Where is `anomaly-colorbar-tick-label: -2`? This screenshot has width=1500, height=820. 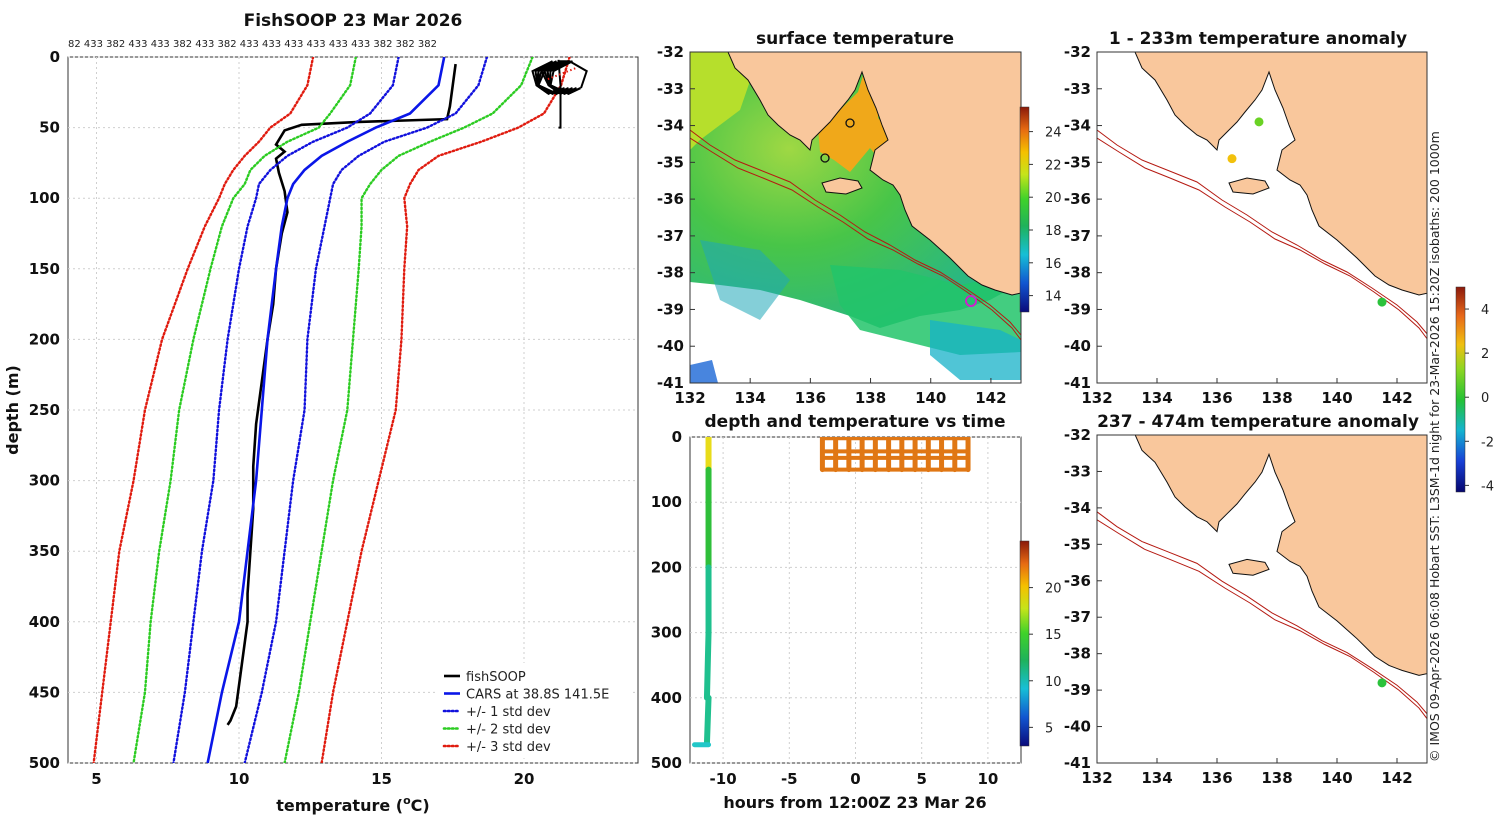
anomaly-colorbar-tick-label: -2 is located at coordinates (1487, 442).